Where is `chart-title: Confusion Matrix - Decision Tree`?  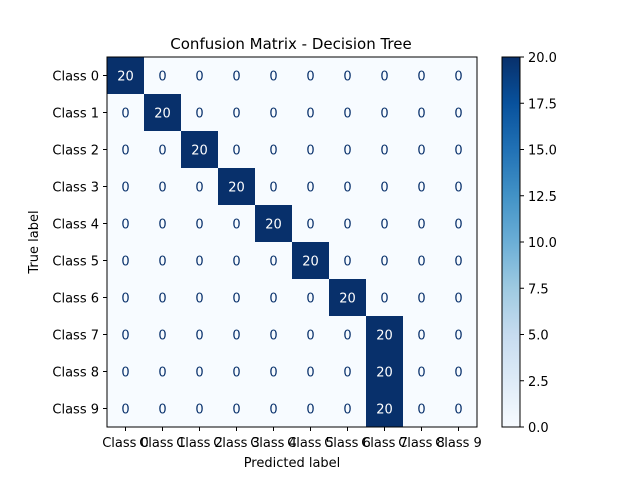
chart-title: Confusion Matrix - Decision Tree is located at coordinates (290, 44).